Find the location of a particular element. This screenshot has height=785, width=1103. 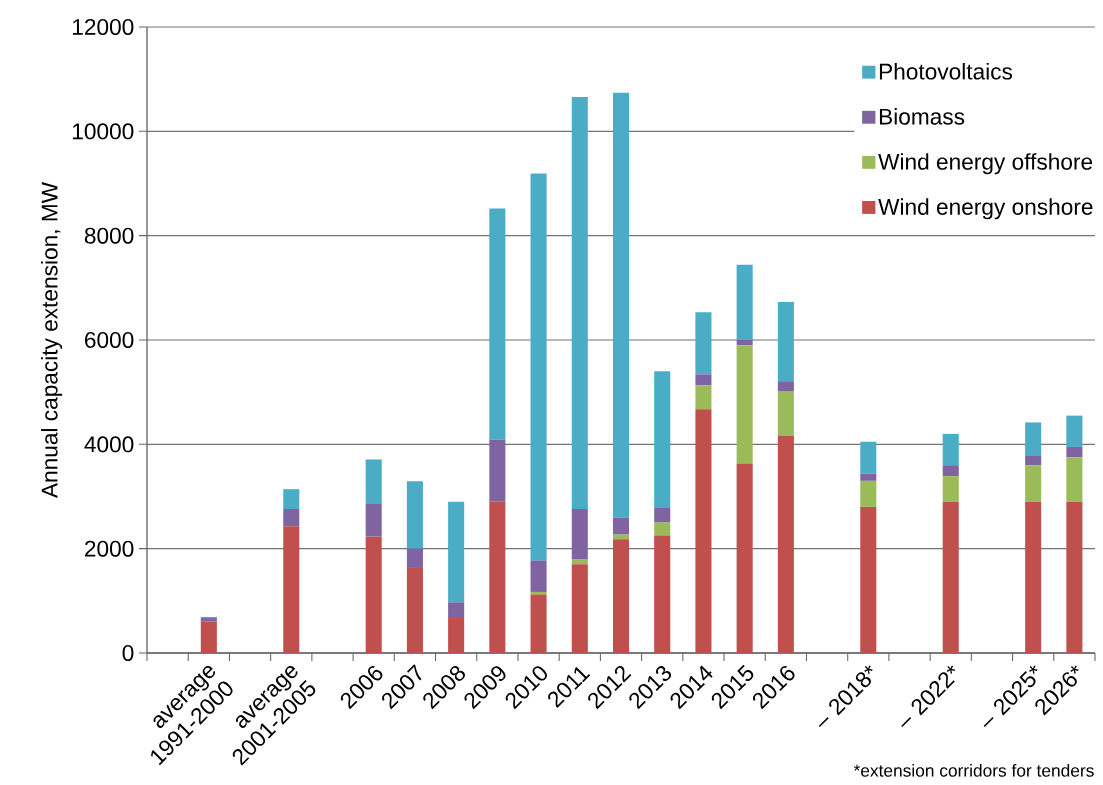

y-tick-label: 6000 is located at coordinates (109, 340).